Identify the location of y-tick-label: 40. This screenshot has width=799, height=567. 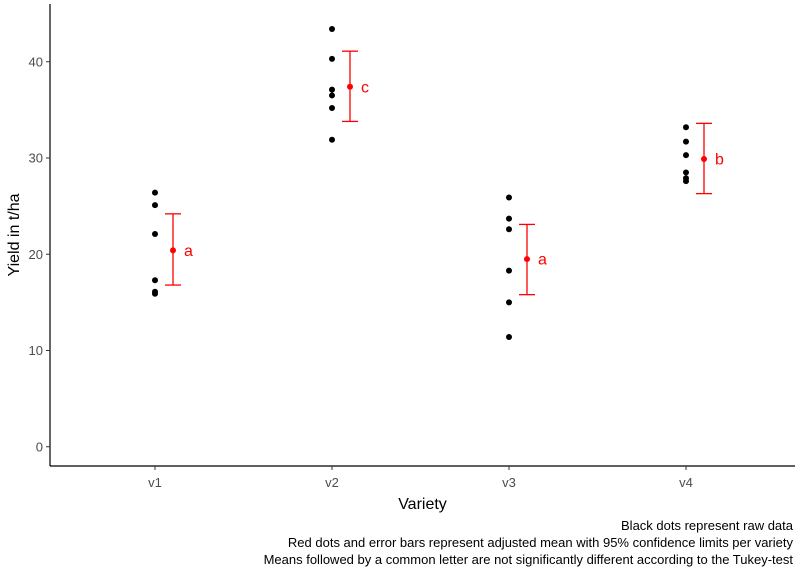
(36, 61).